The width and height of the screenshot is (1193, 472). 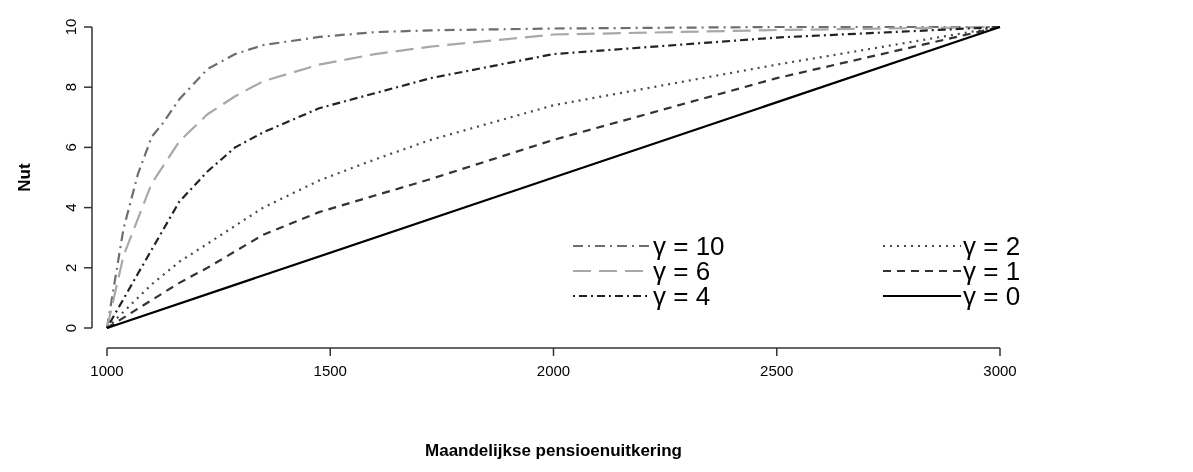 What do you see at coordinates (24, 177) in the screenshot?
I see `y-axis-title: Nut` at bounding box center [24, 177].